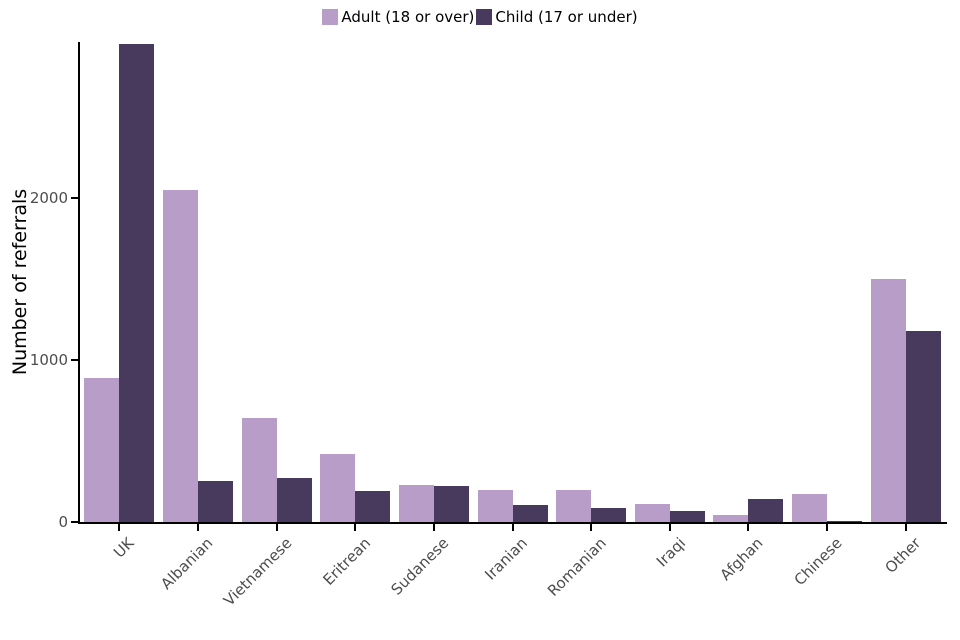 This screenshot has width=960, height=640. I want to click on x-axis-line, so click(512, 523).